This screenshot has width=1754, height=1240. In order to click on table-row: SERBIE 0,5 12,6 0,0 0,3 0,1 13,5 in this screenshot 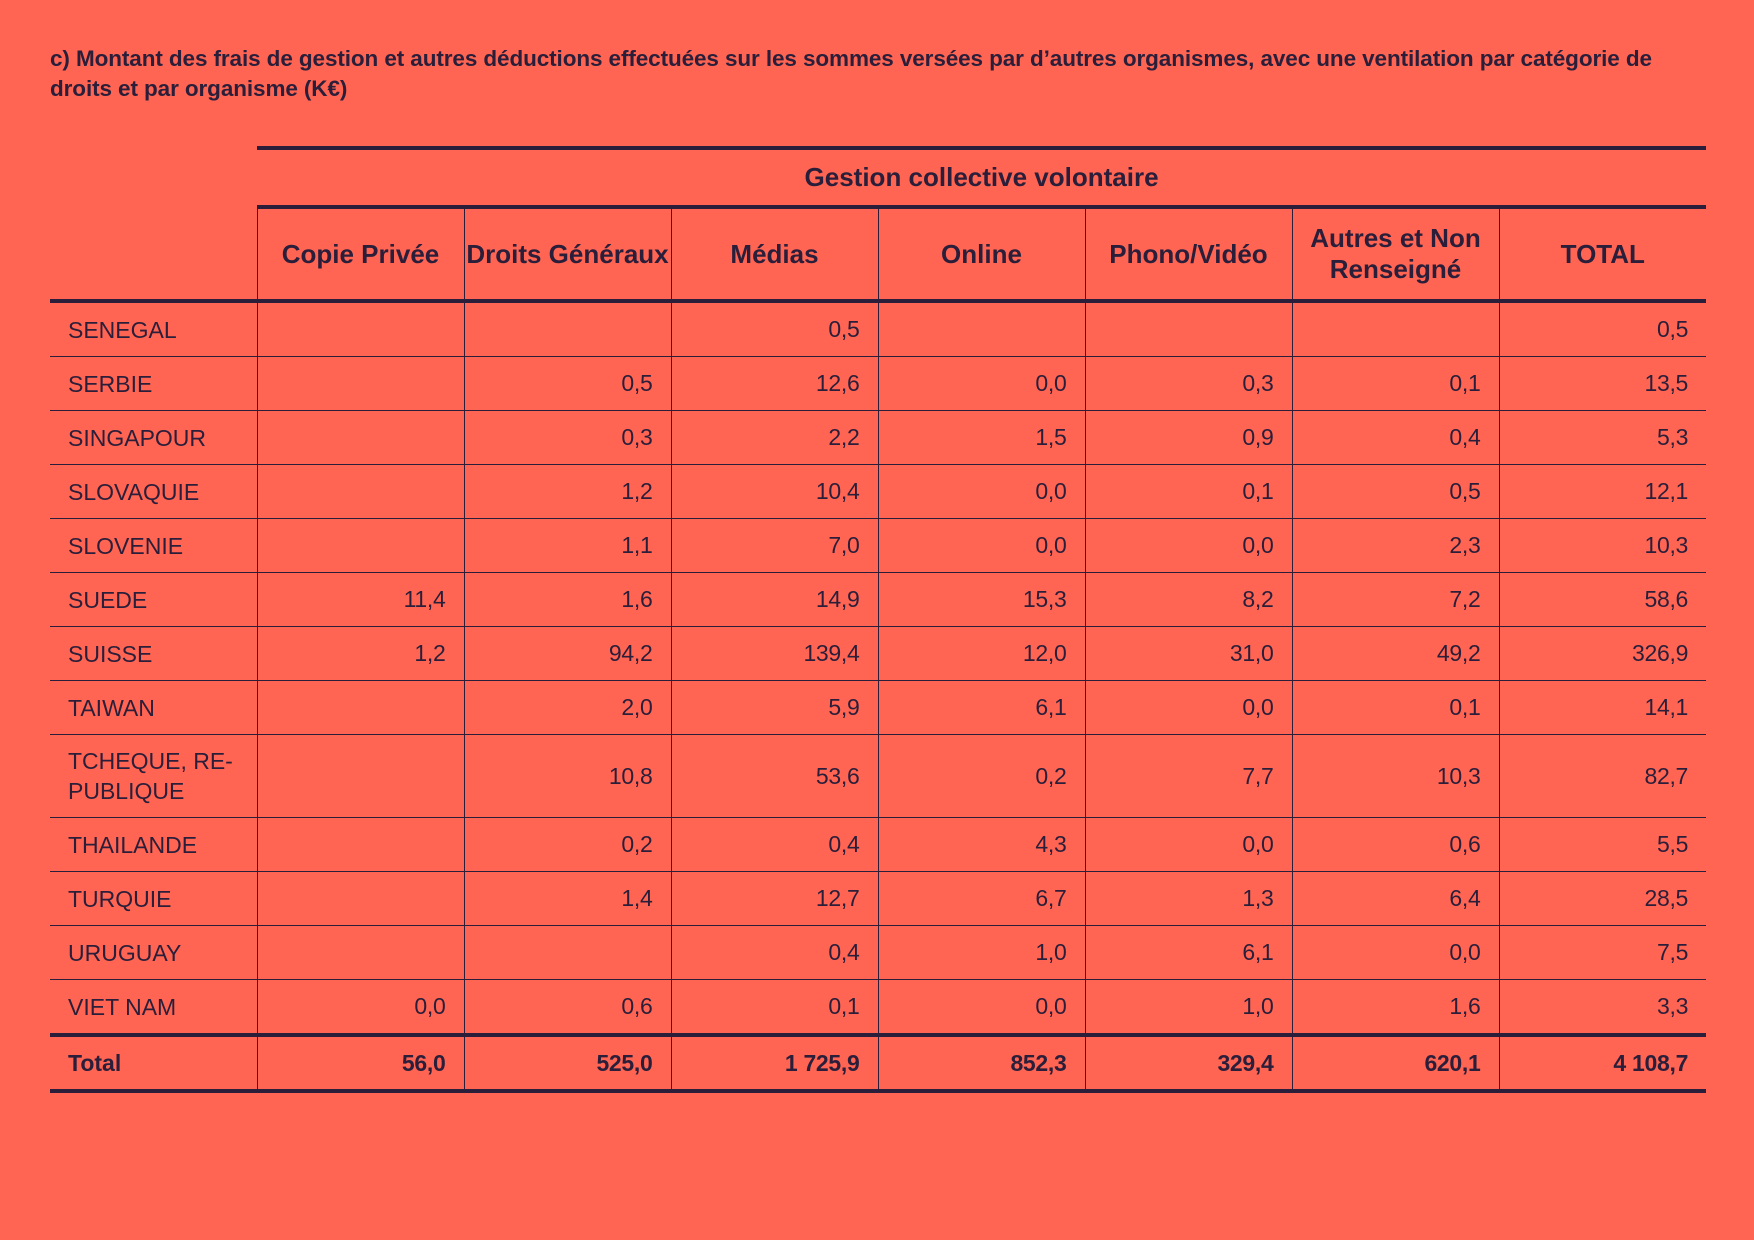, I will do `click(878, 383)`.